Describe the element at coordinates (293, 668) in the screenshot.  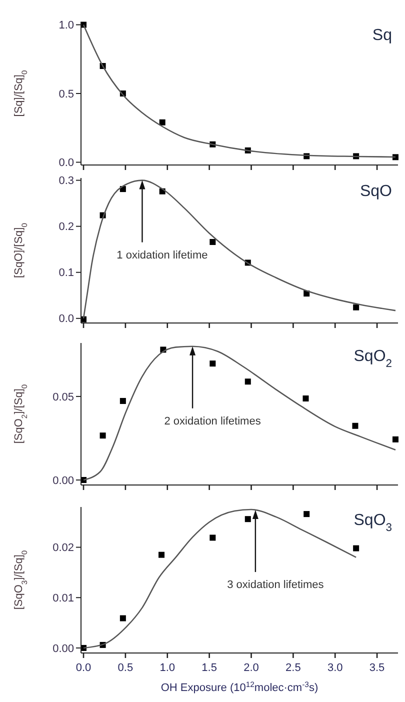
I see `x-tick-label: 2.5` at that location.